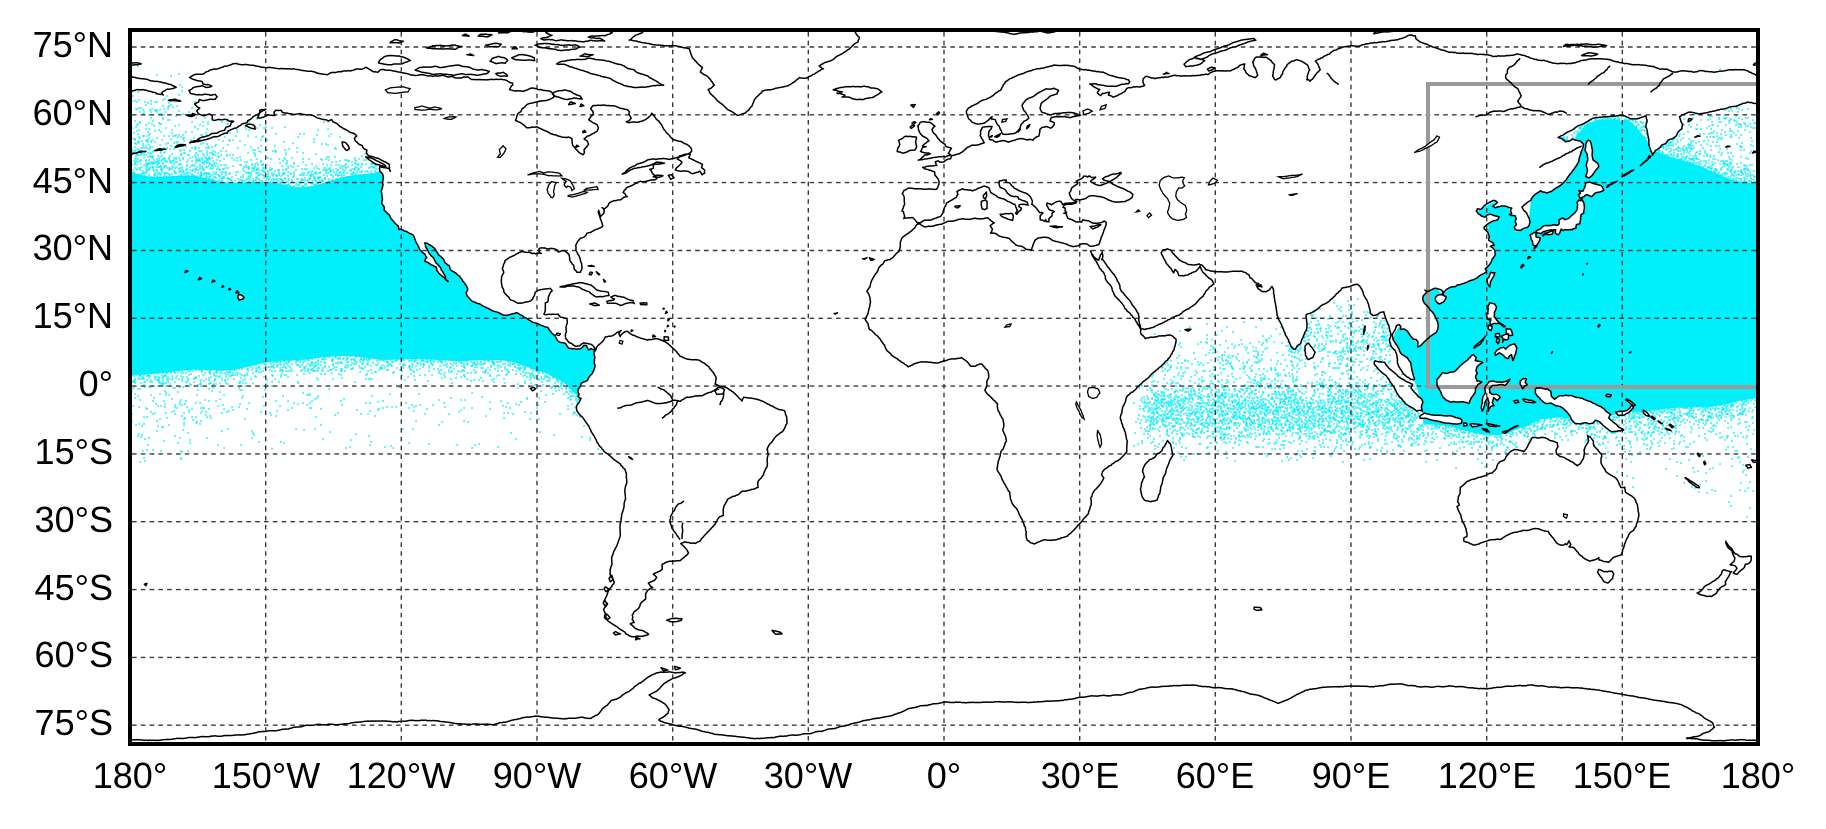  Describe the element at coordinates (74, 722) in the screenshot. I see `svg-text: 75°S` at that location.